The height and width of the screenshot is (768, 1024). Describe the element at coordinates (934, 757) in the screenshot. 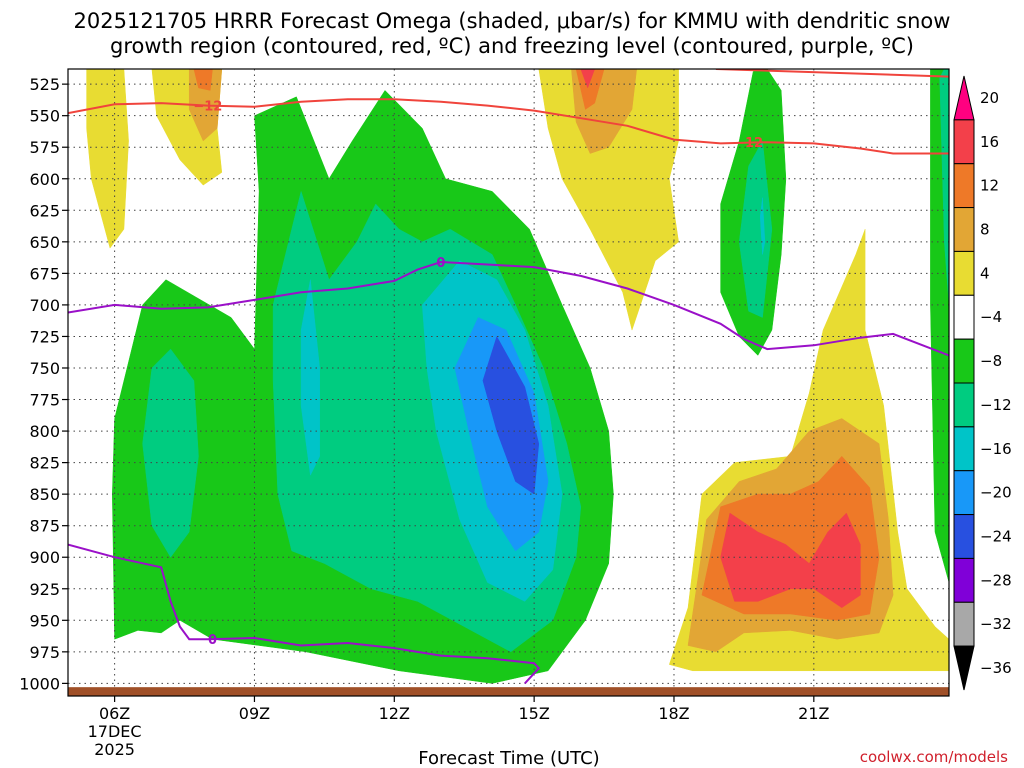

I see `credit-text: coolwx.com/models` at that location.